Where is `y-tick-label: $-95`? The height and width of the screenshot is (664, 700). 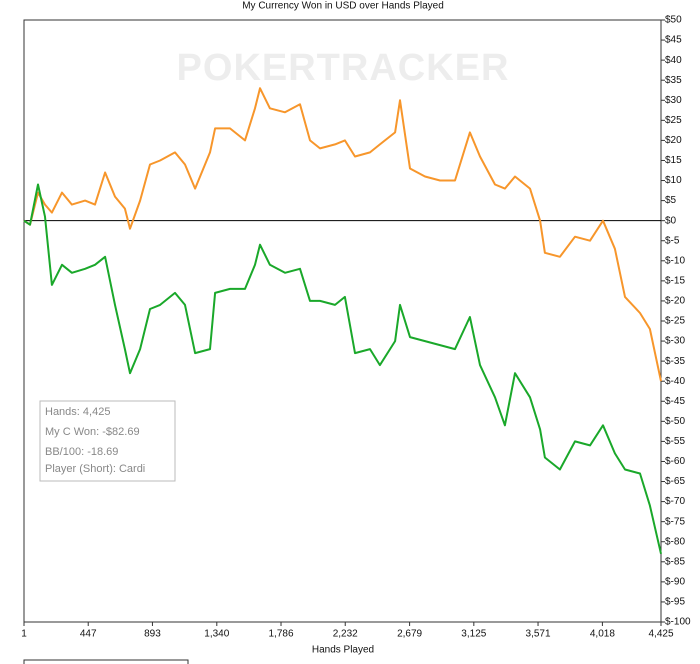
y-tick-label: $-95 is located at coordinates (675, 602).